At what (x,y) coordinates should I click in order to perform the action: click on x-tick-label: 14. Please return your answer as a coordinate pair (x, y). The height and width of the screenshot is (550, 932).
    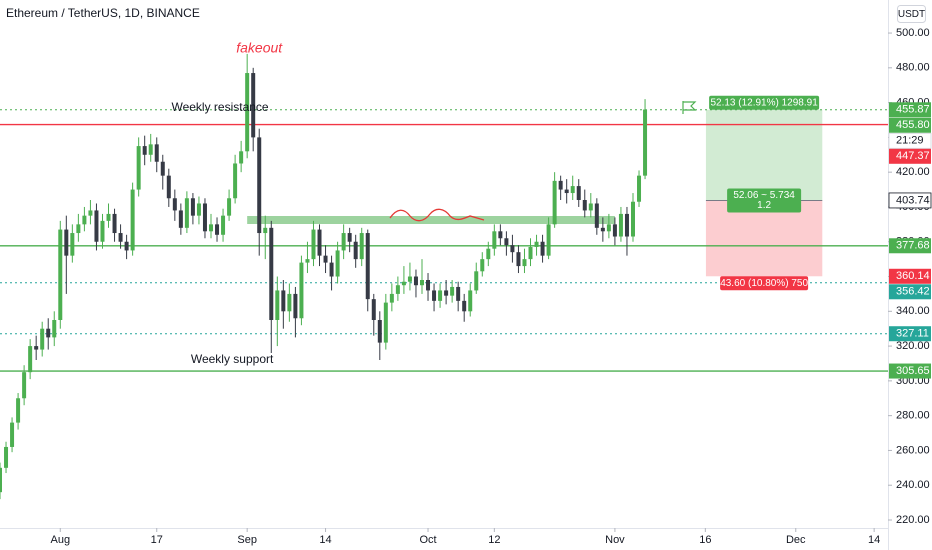
    Looking at the image, I should click on (874, 540).